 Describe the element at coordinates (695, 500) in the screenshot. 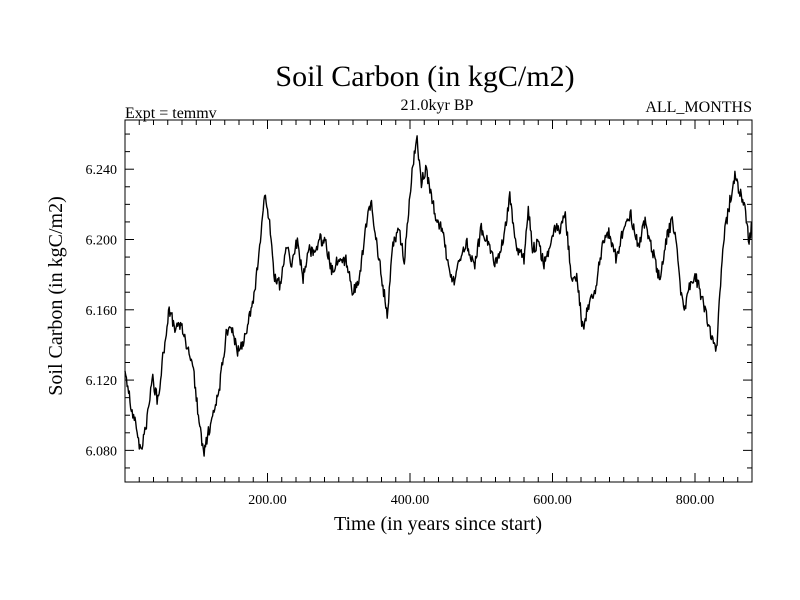

I see `x-tick-label: 800.00` at that location.